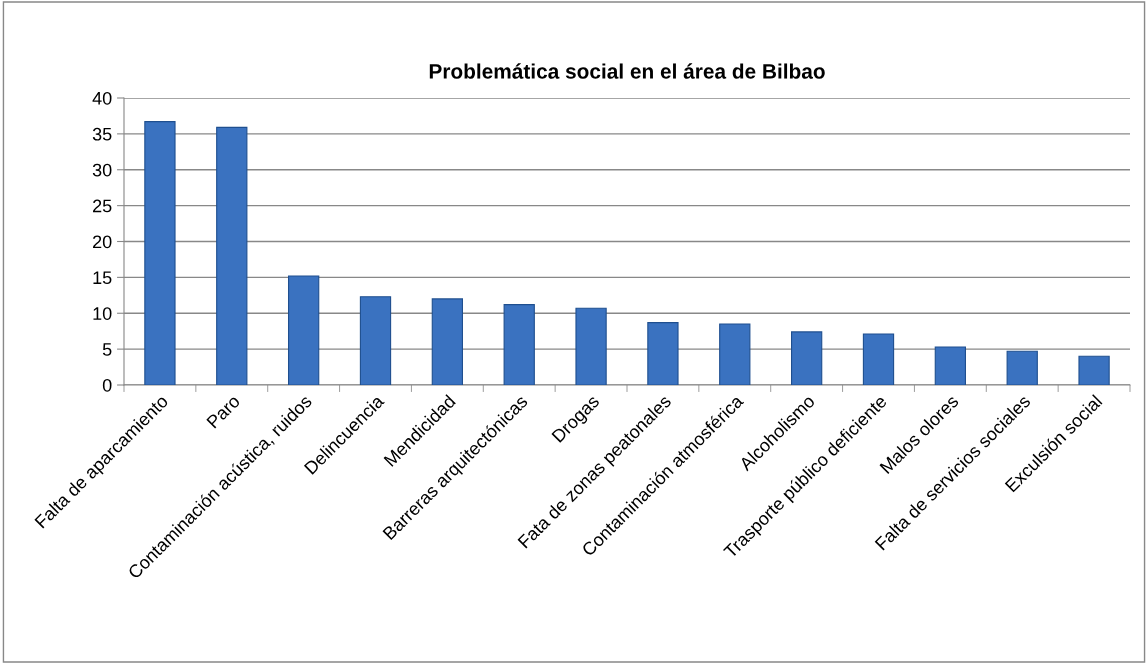 The image size is (1148, 664). Describe the element at coordinates (102, 98) in the screenshot. I see `y-tick-label: 40` at that location.